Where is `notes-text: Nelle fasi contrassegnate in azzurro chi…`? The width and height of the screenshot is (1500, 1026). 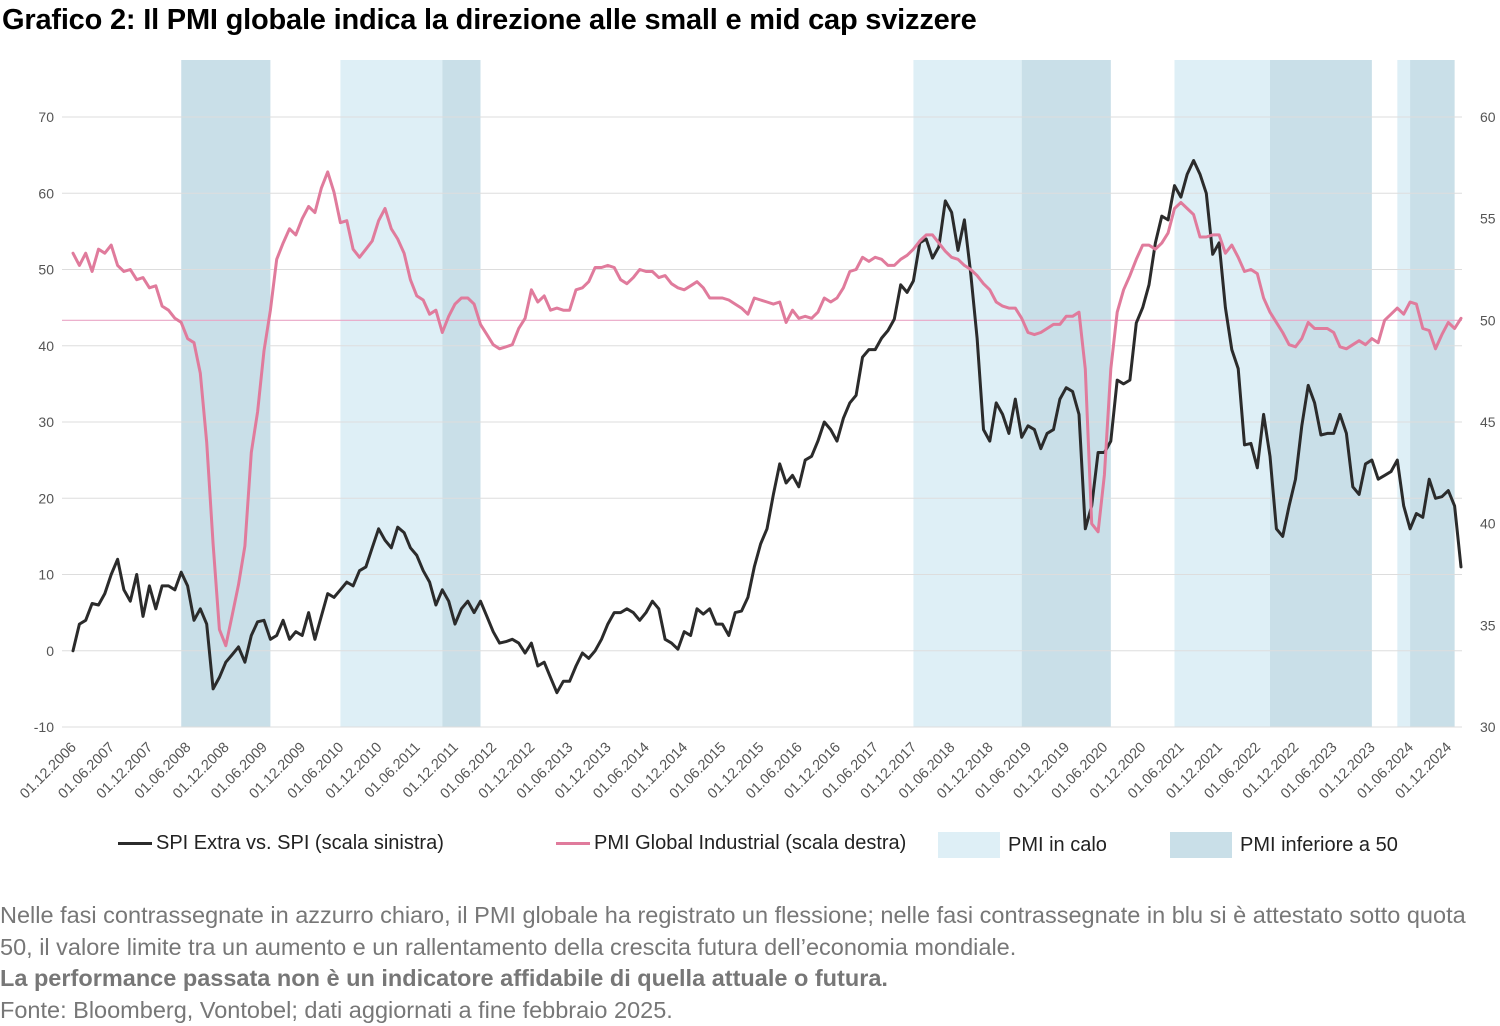 notes-text: Nelle fasi contrassegnate in azzurro chi… is located at coordinates (733, 931).